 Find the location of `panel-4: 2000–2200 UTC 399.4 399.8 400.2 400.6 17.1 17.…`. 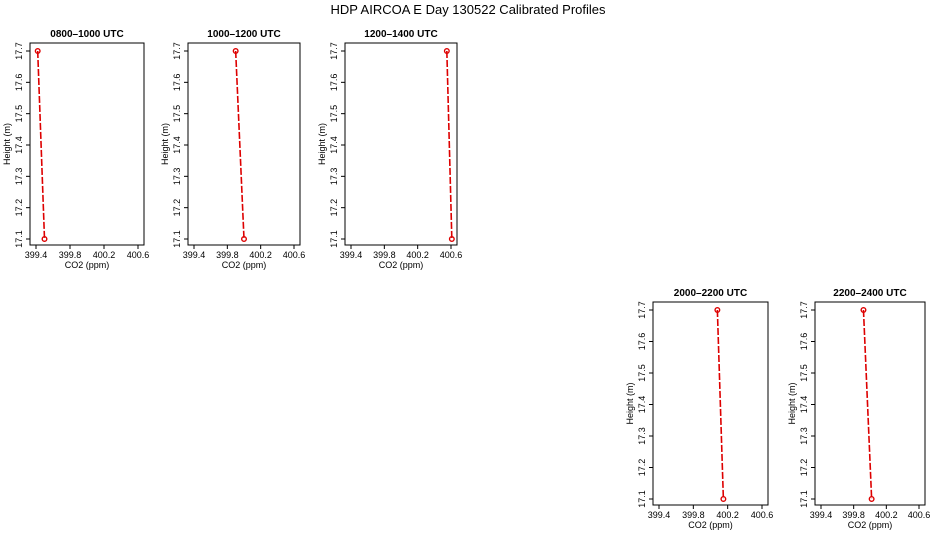

panel-4: 2000–2200 UTC 399.4 399.8 400.2 400.6 17.1 17.… is located at coordinates (699, 409).